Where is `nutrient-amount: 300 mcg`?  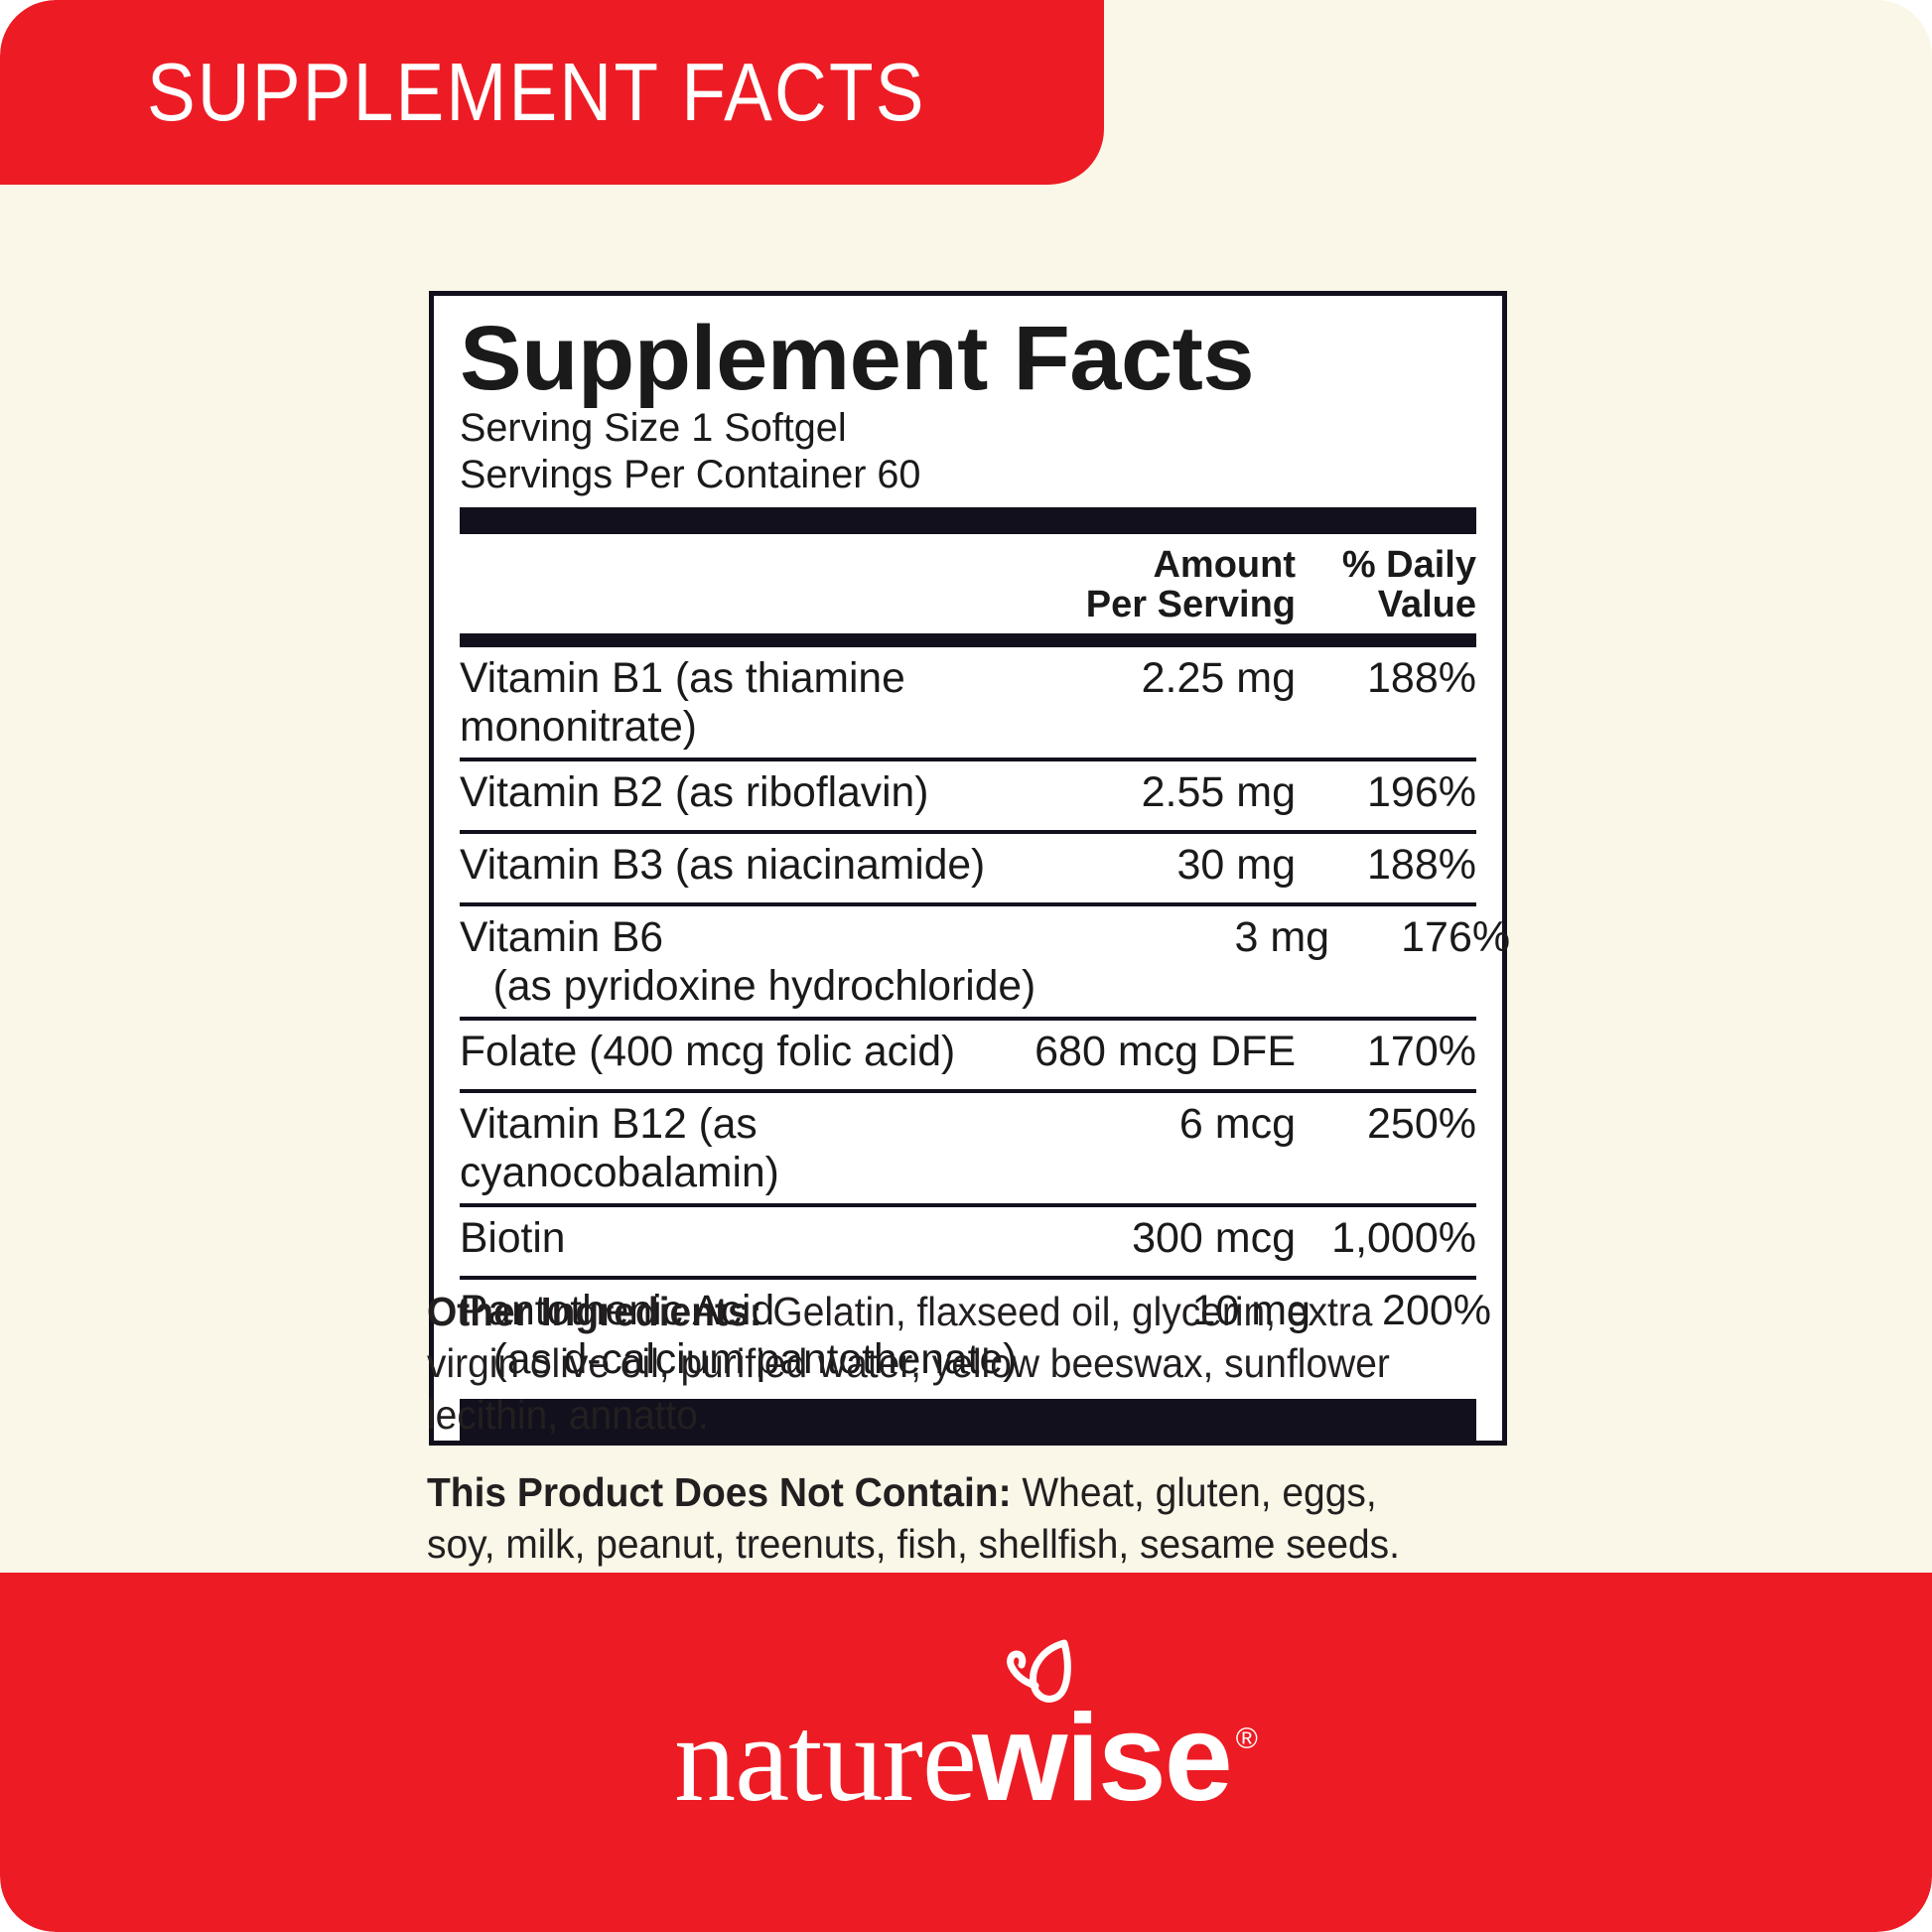 nutrient-amount: 300 mcg is located at coordinates (1214, 1237).